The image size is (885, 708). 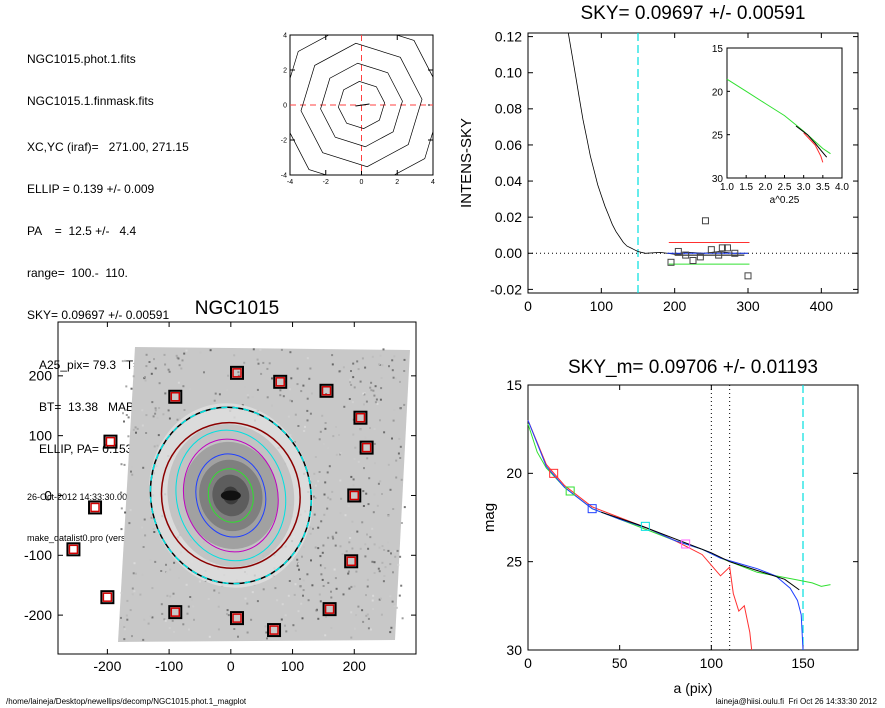 What do you see at coordinates (361, 105) in the screenshot?
I see `contour-level` at bounding box center [361, 105].